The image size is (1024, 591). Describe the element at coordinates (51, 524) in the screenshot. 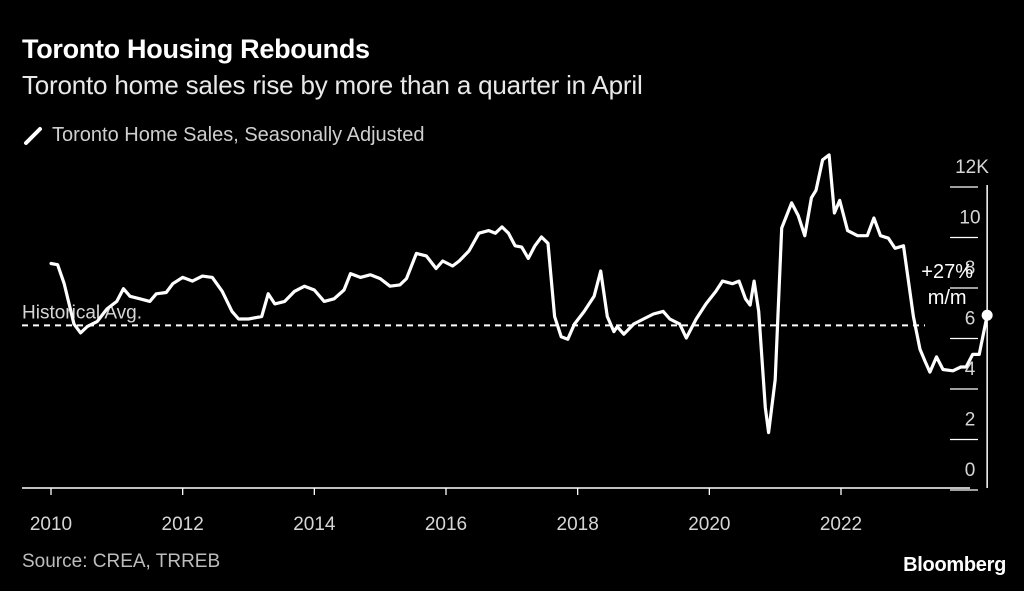

I see `x-tick-label: 2010` at that location.